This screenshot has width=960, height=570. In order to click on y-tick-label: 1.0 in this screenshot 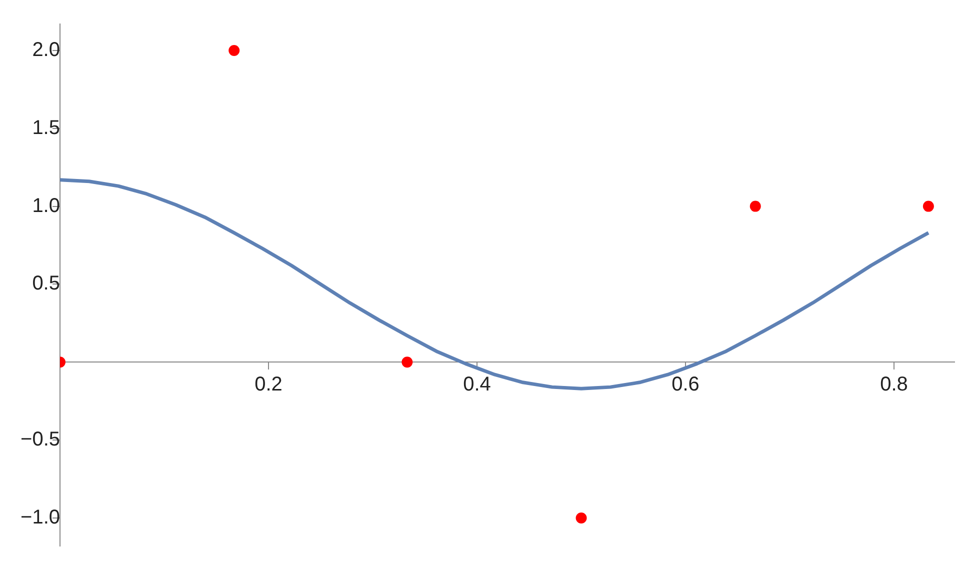, I will do `click(46, 205)`.